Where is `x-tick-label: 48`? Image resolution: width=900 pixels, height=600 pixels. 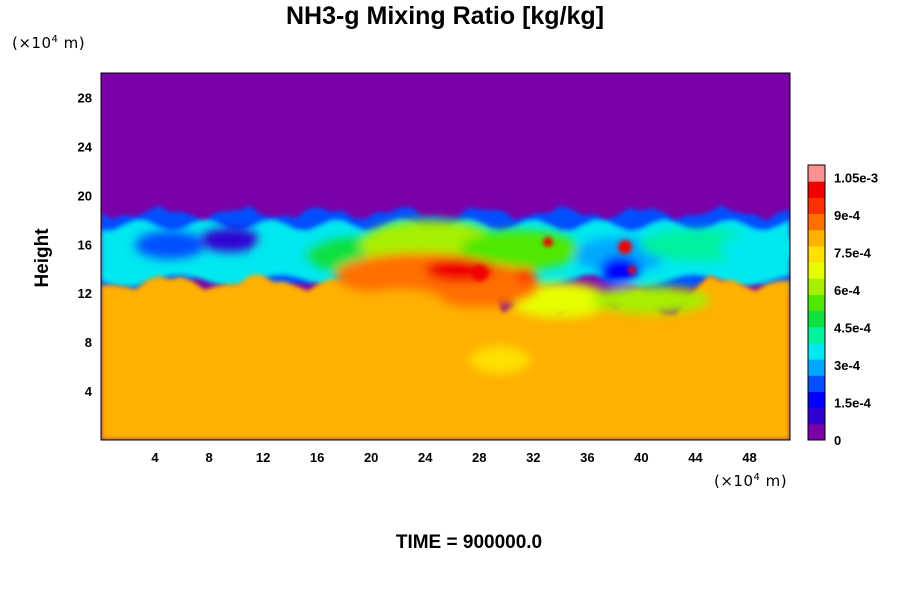 x-tick-label: 48 is located at coordinates (749, 457).